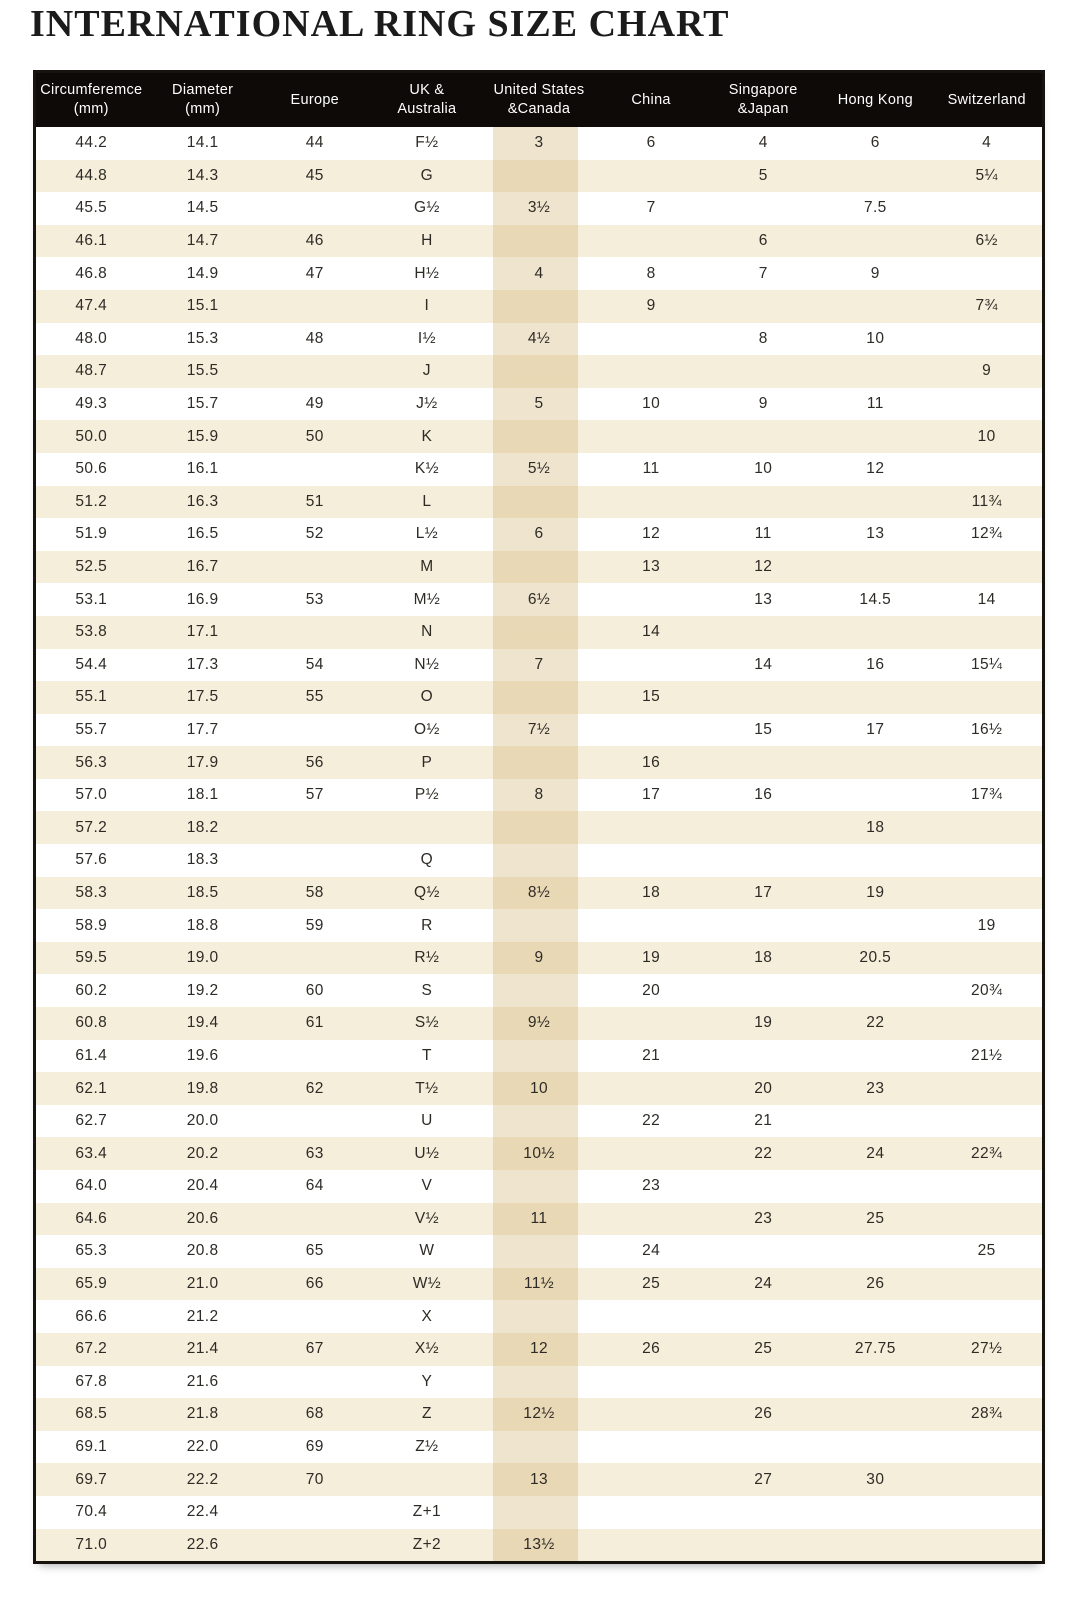  Describe the element at coordinates (539, 1284) in the screenshot. I see `table-row: 65.9 21.0 66 W½ 11½ 25 24 26` at that location.